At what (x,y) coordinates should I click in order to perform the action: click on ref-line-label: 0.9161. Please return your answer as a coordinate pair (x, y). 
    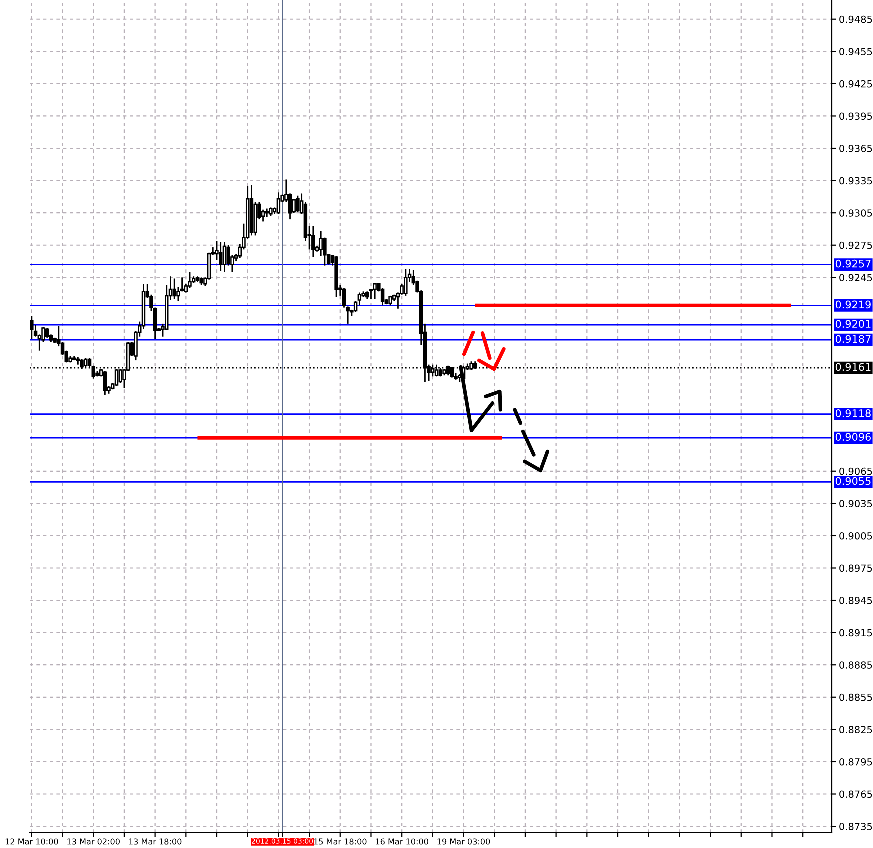
    Looking at the image, I should click on (853, 367).